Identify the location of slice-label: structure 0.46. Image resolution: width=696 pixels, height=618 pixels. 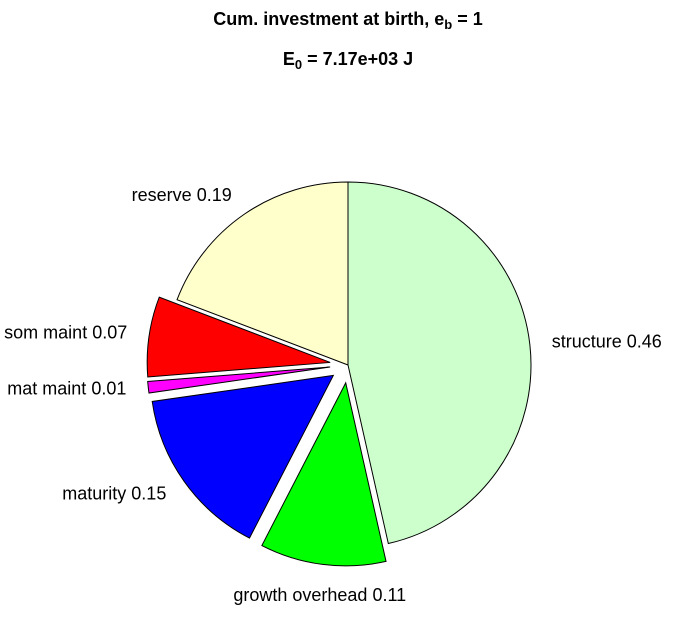
(607, 341).